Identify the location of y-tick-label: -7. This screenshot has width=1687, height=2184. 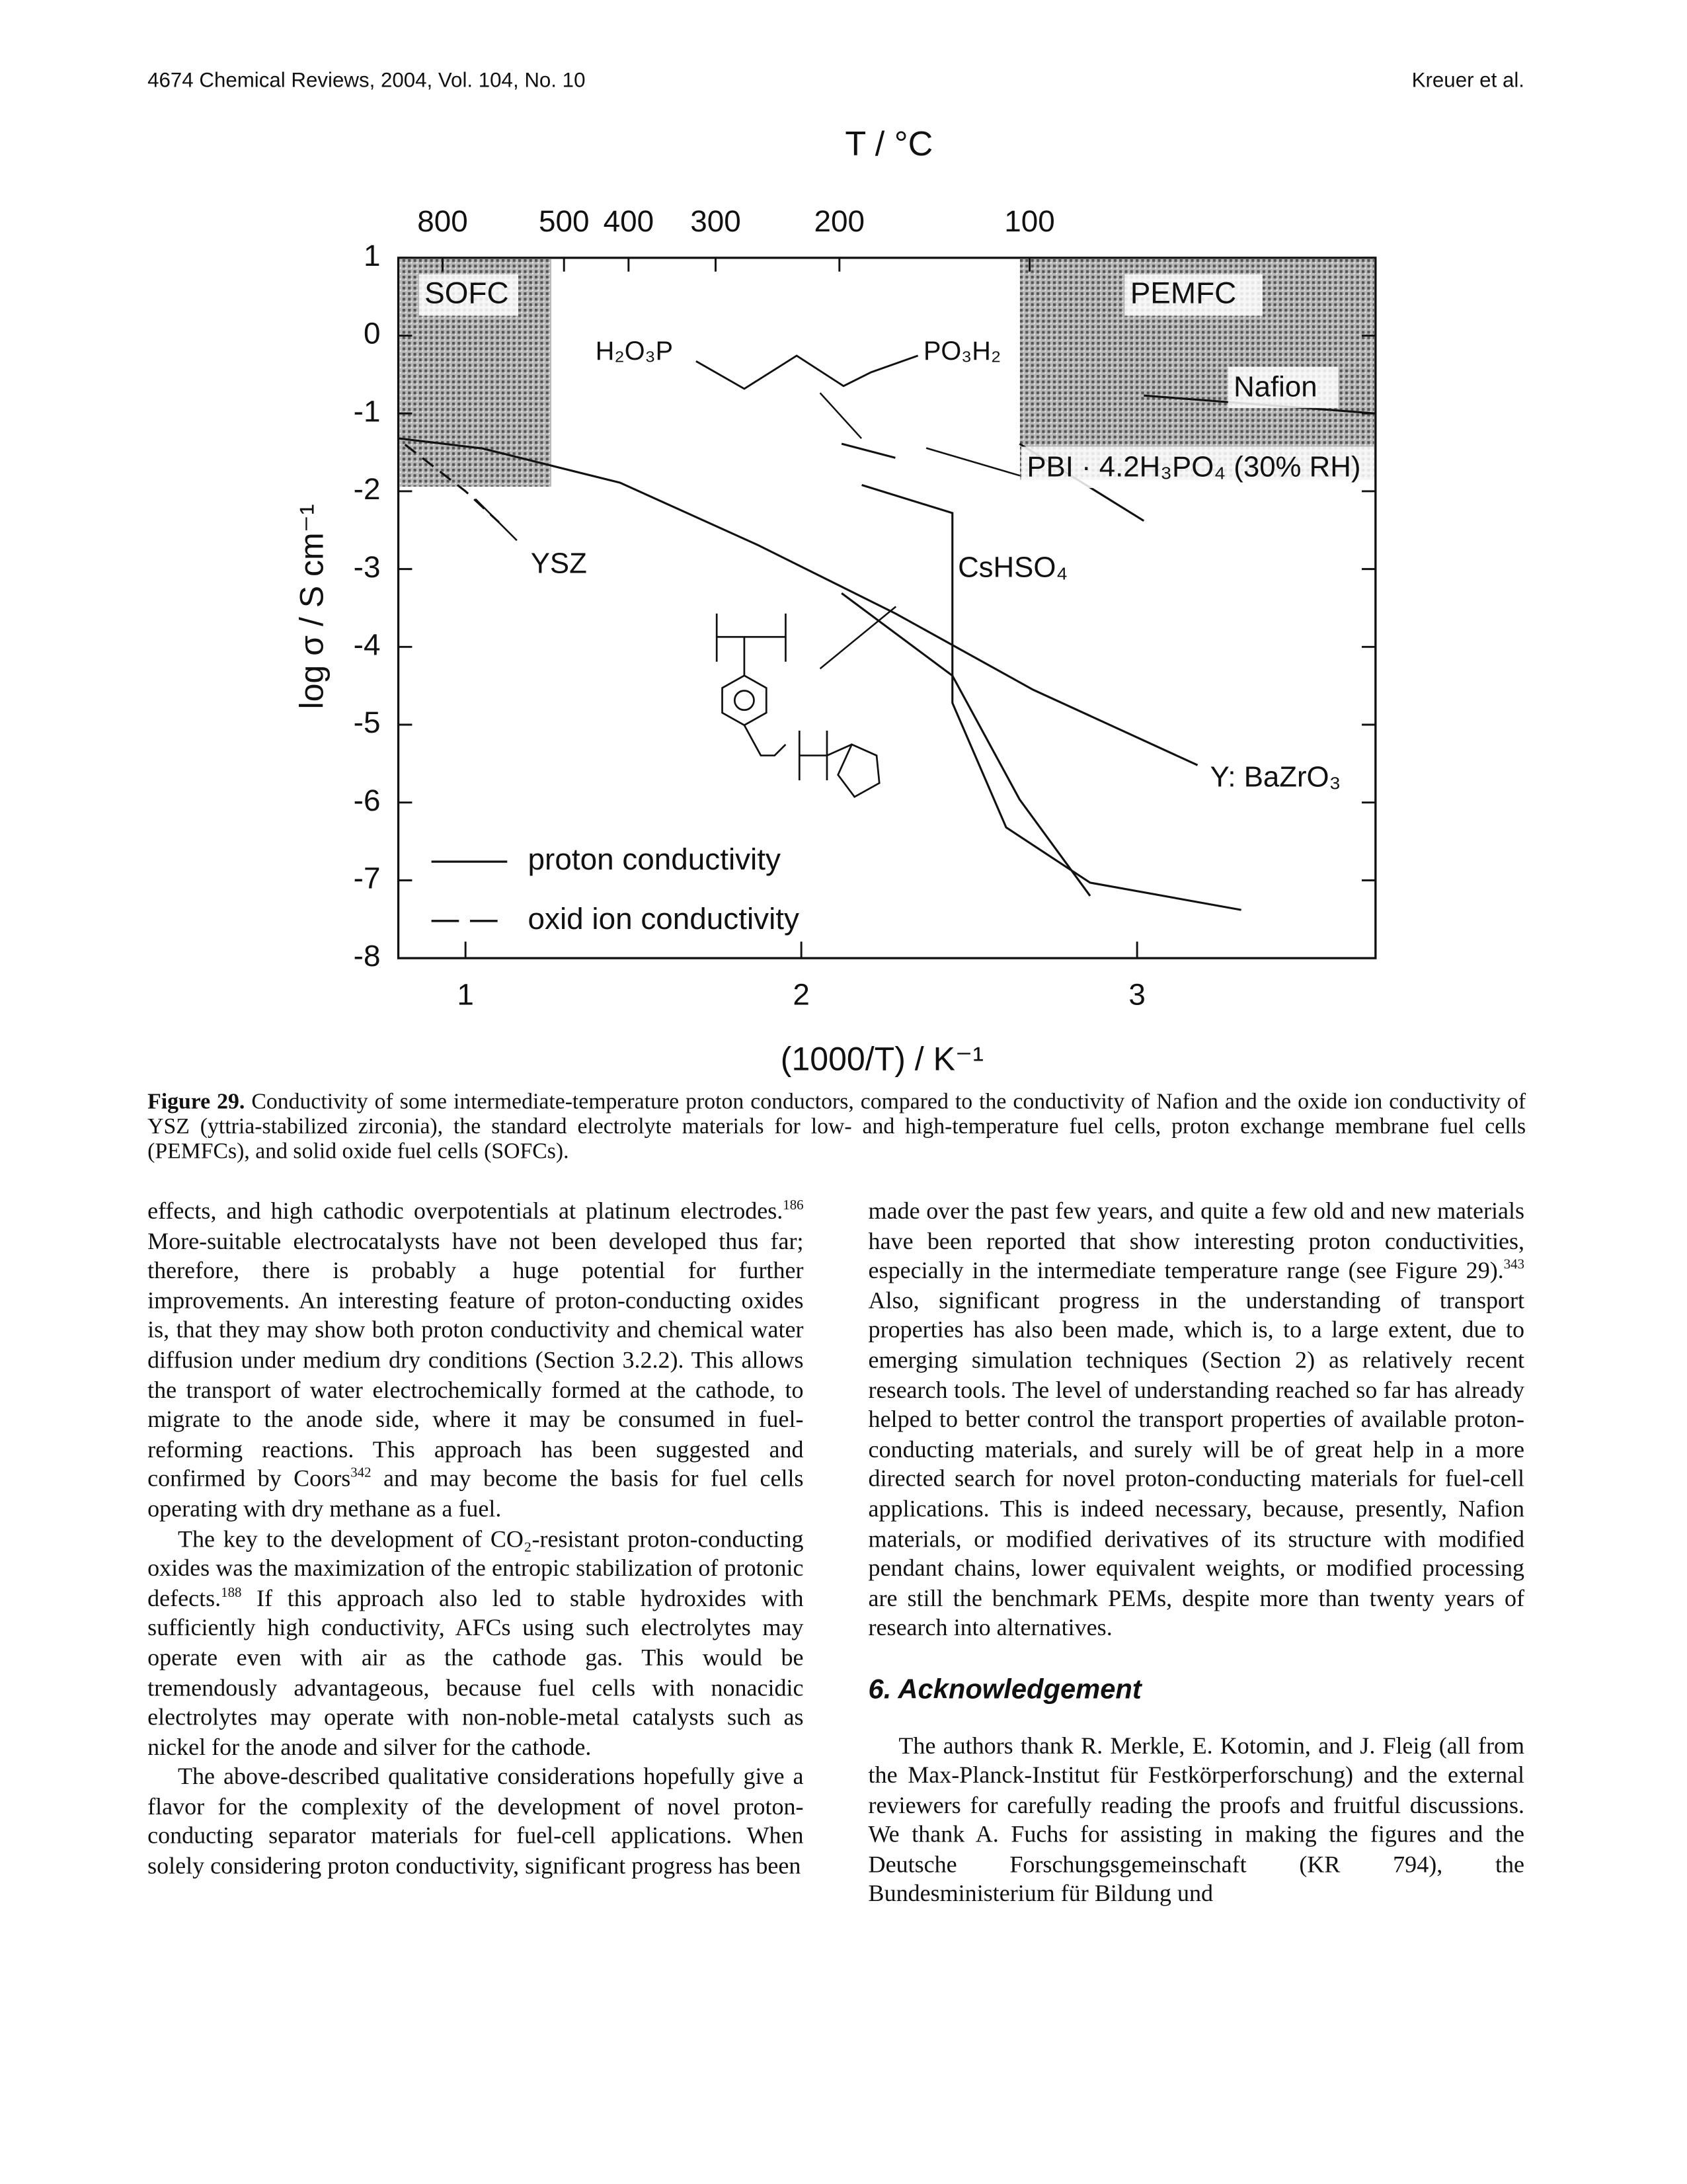
(367, 877).